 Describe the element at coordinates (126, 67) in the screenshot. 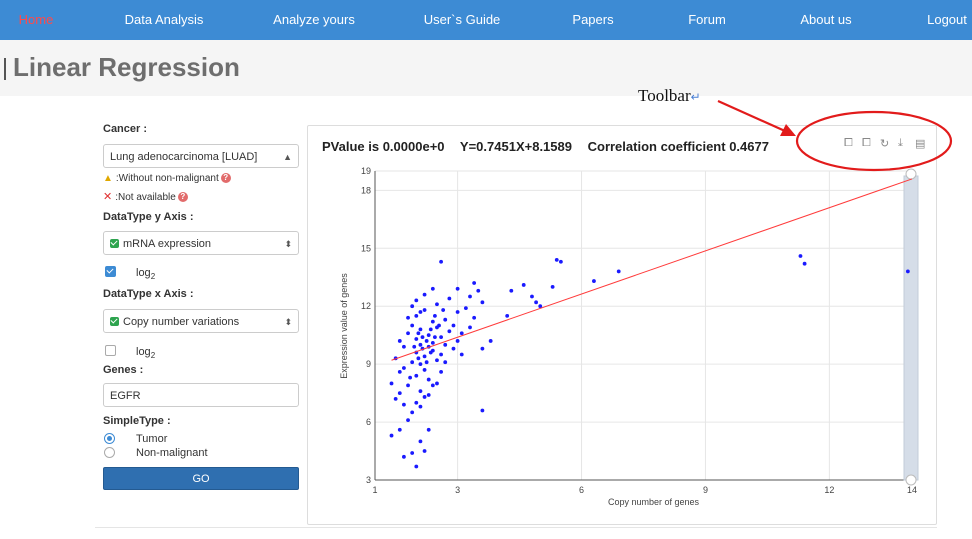

I see `page-title: Linear Regression` at that location.